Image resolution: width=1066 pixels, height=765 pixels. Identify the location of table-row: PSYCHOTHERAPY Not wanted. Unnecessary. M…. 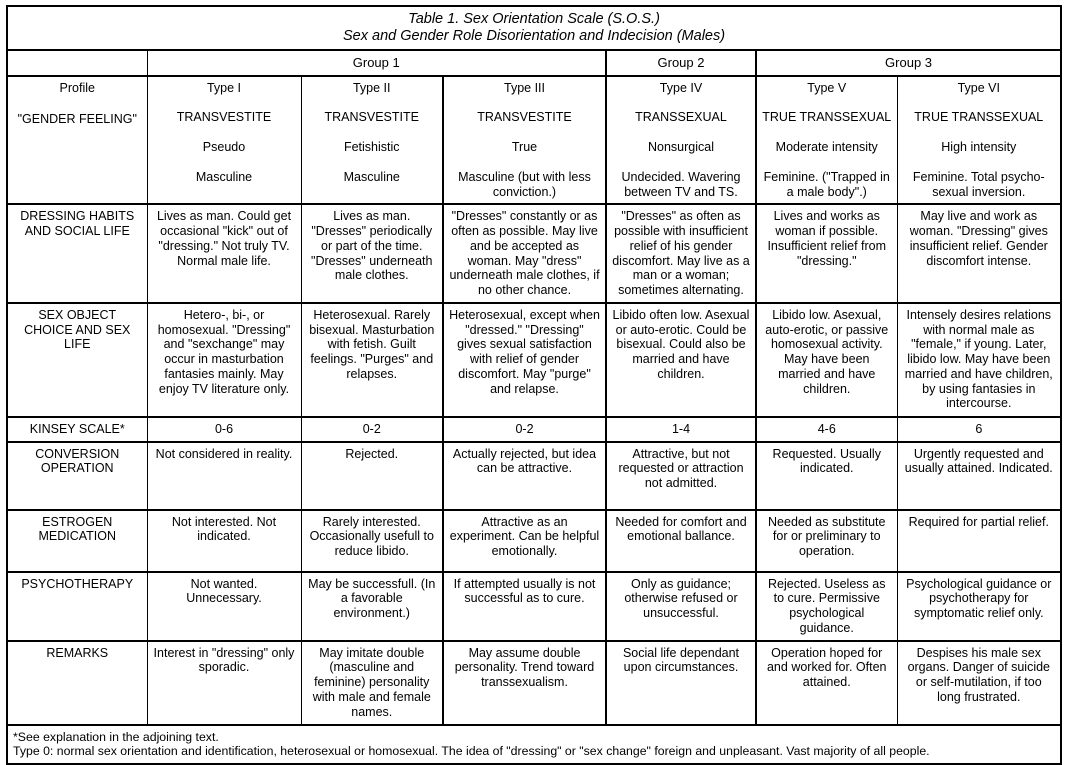
(534, 606).